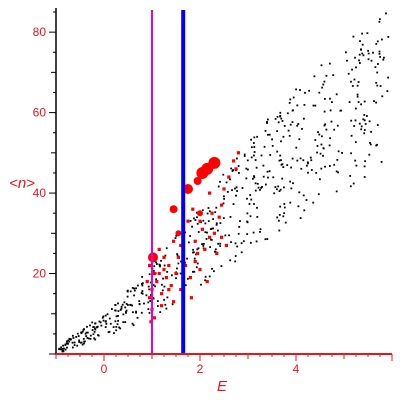 The image size is (400, 400). What do you see at coordinates (40, 113) in the screenshot?
I see `y-tick-label: 60` at bounding box center [40, 113].